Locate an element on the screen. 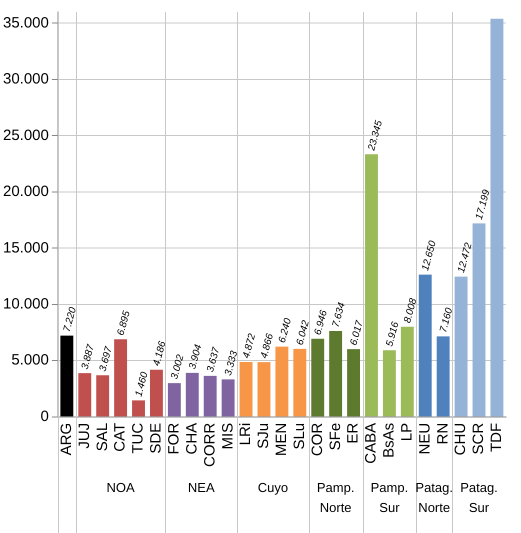 This screenshot has height=533, width=521. data-label: 12.472 is located at coordinates (465, 257).